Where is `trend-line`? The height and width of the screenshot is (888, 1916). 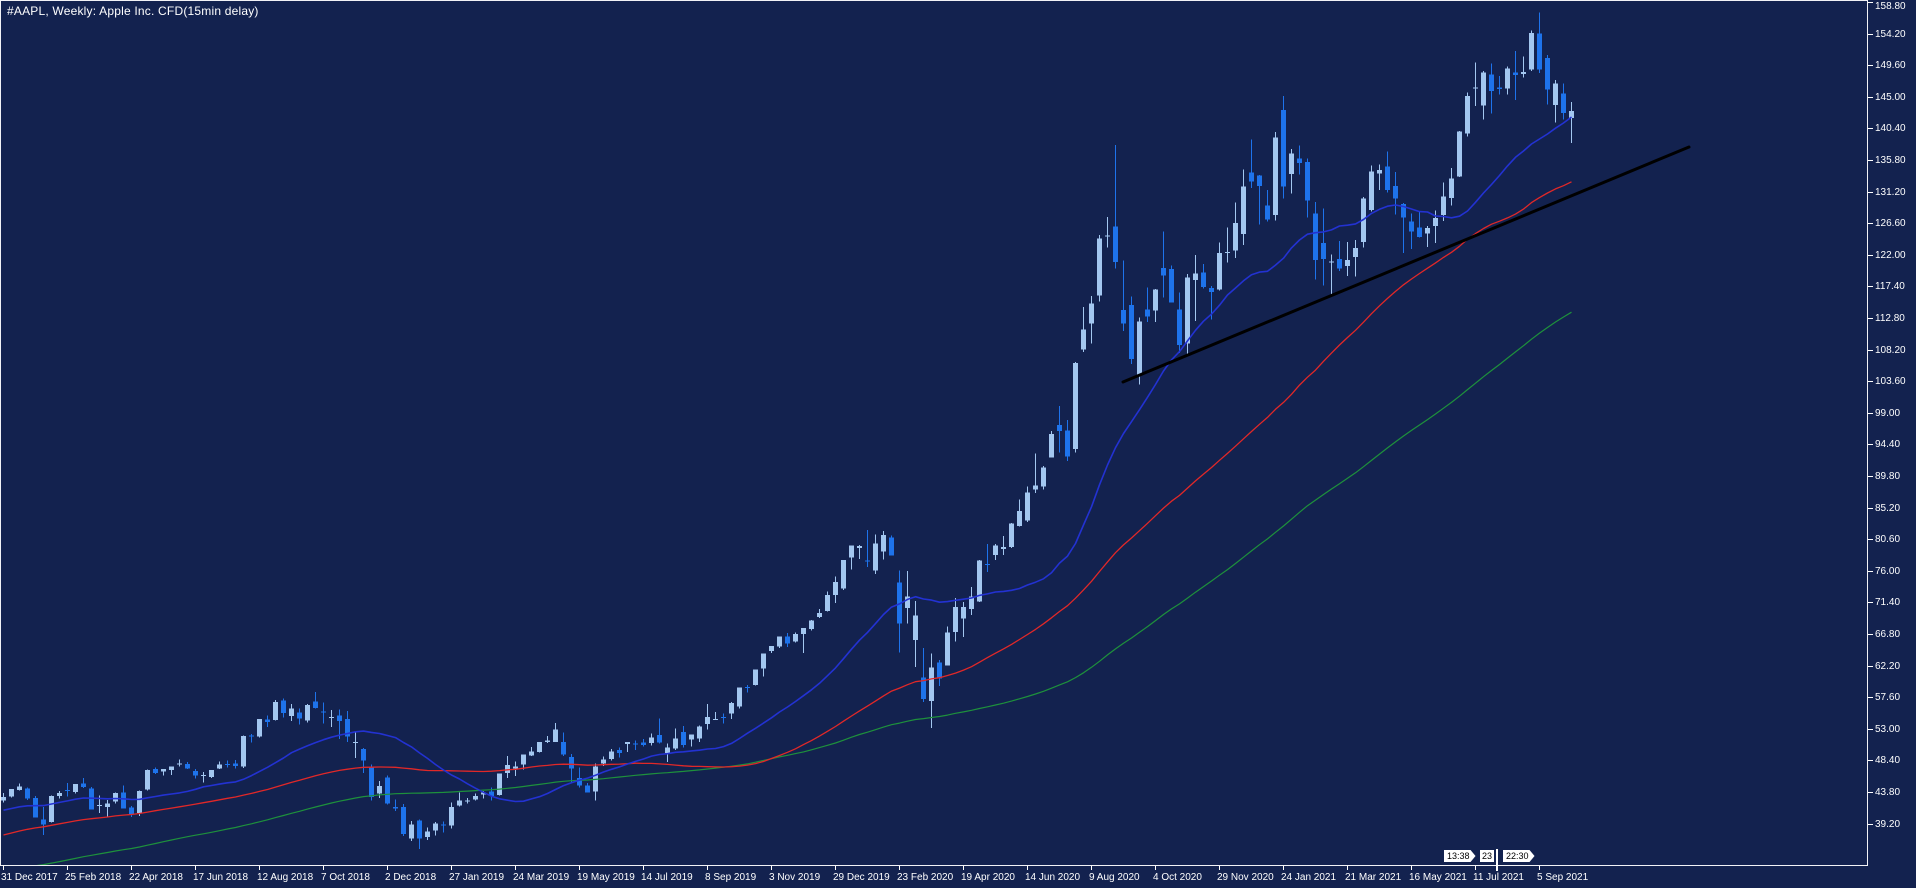 trend-line is located at coordinates (1406, 264).